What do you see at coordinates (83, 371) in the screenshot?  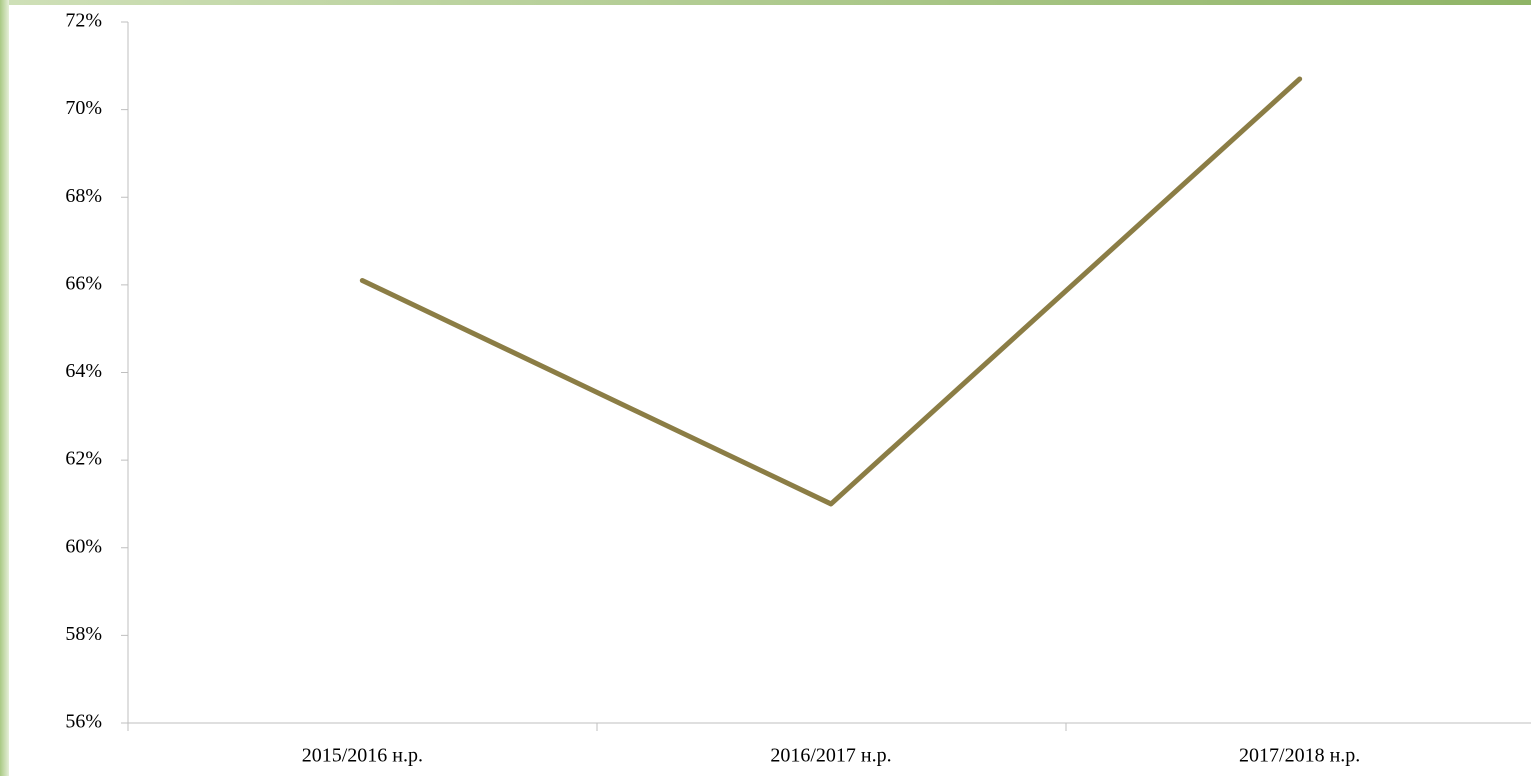 I see `y-tick-label: 64%` at bounding box center [83, 371].